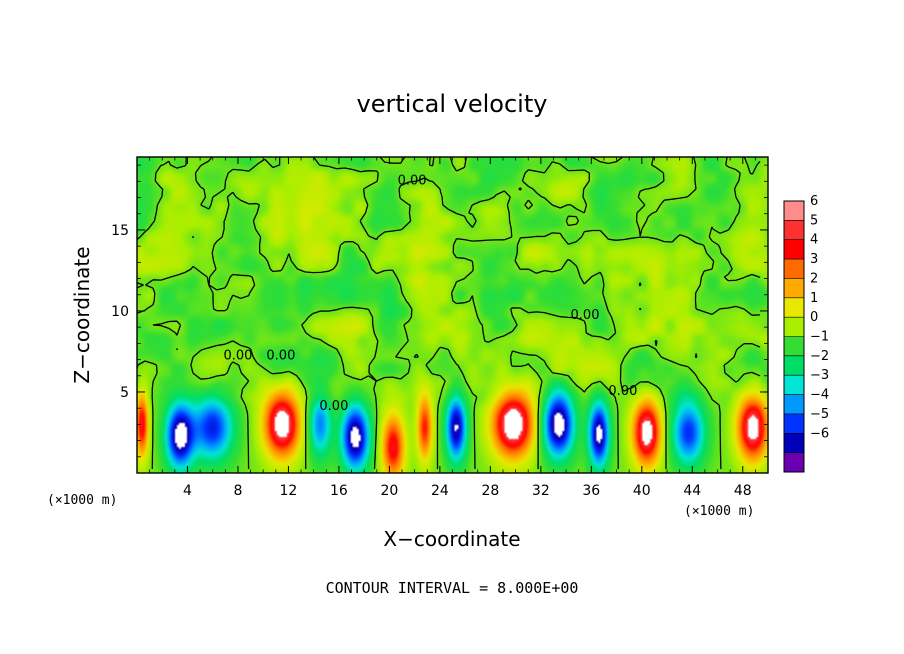 This screenshot has height=654, width=904. Describe the element at coordinates (591, 491) in the screenshot. I see `x-tick-label: 36` at that location.